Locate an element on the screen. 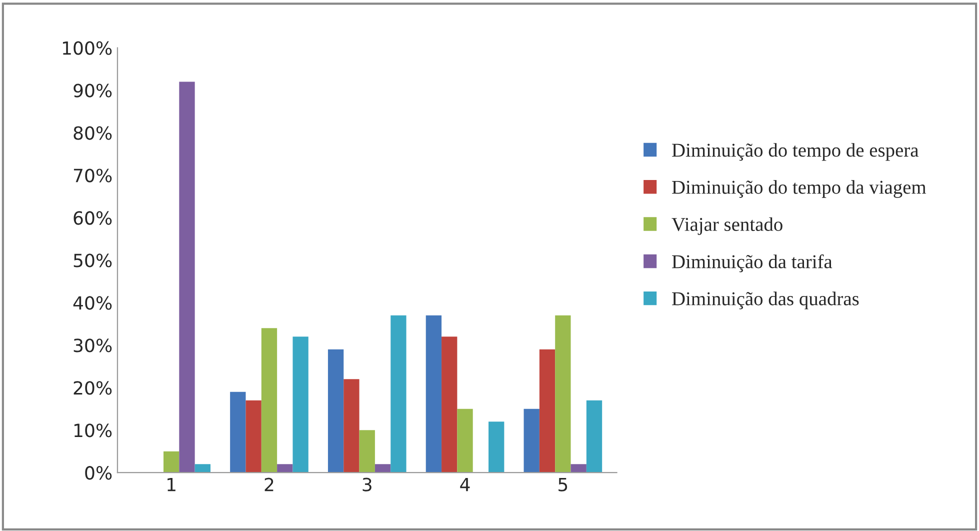 The image size is (979, 531). y-tick-label: 0% is located at coordinates (98, 473).